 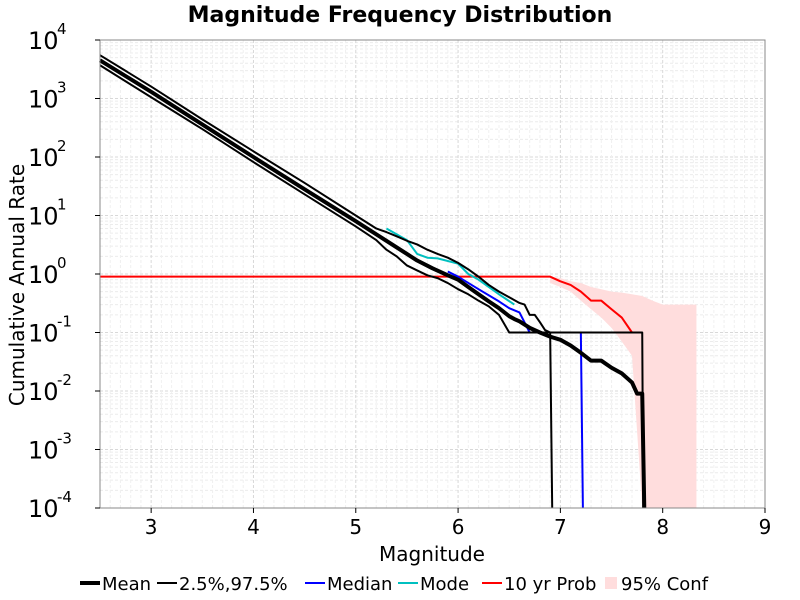 I want to click on x-tick-label: 4, so click(x=253, y=527).